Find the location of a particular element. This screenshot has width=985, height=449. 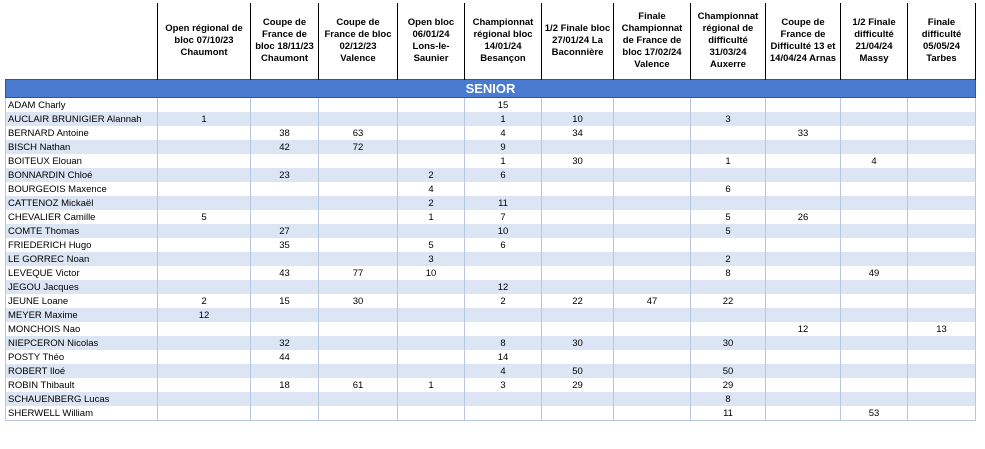

rank-cell: 38 is located at coordinates (284, 133).